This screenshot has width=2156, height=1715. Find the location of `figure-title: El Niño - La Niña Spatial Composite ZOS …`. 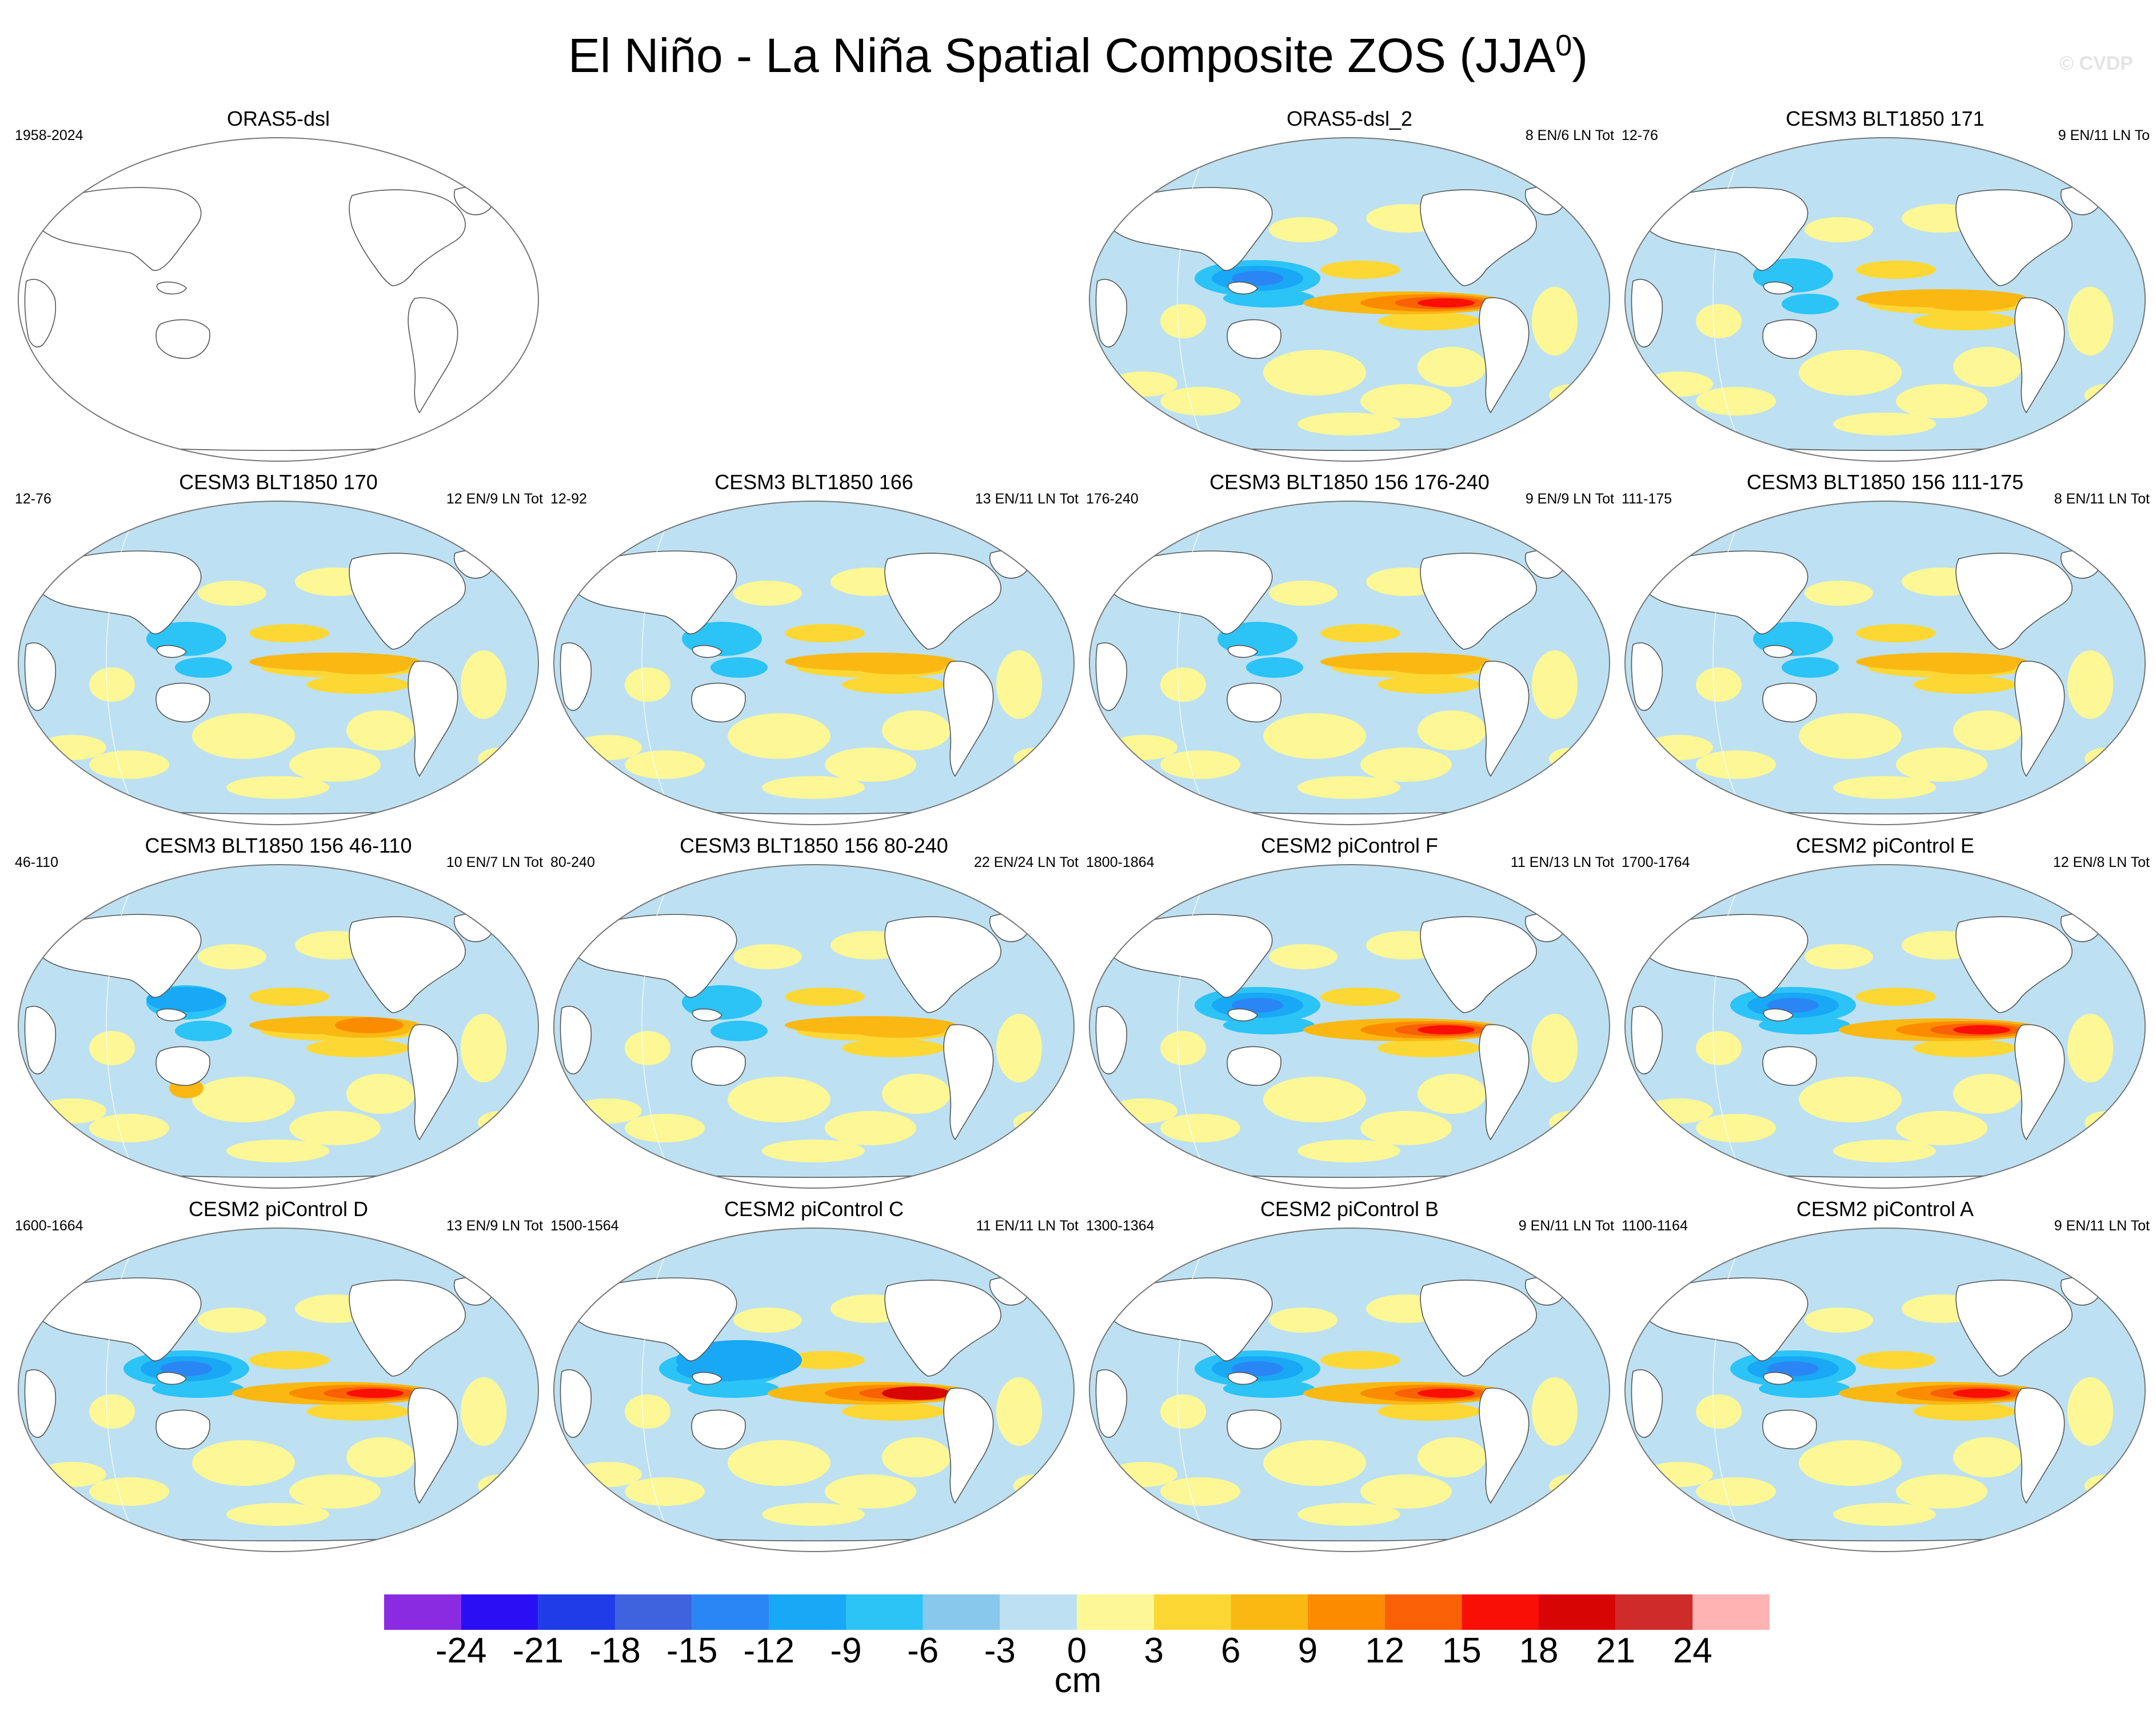

figure-title: El Niño - La Niña Spatial Composite ZOS … is located at coordinates (1078, 55).